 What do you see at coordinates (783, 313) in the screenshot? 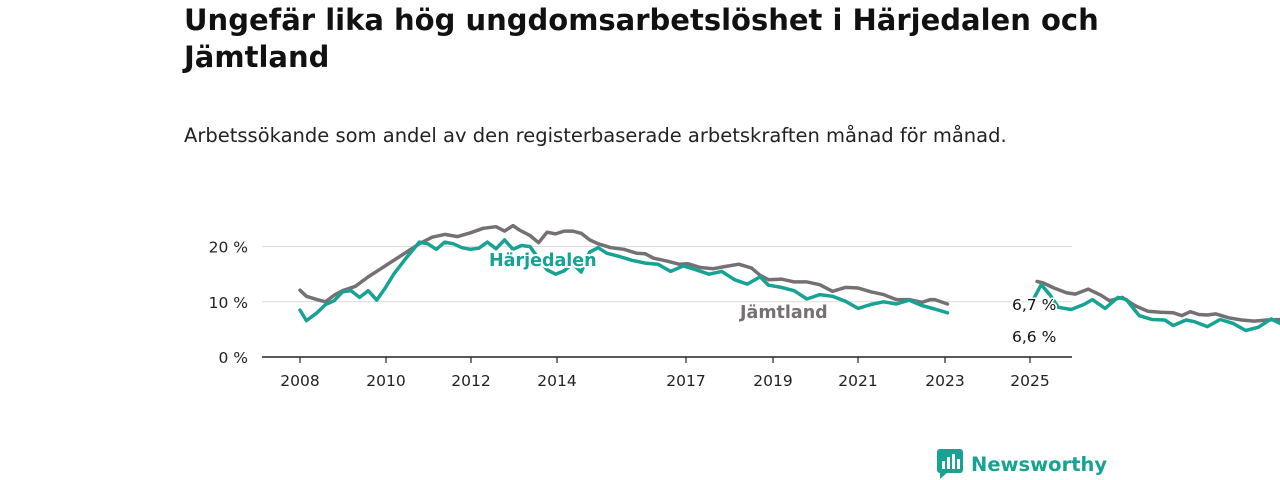
I see `series-label: Jämtland` at bounding box center [783, 313].